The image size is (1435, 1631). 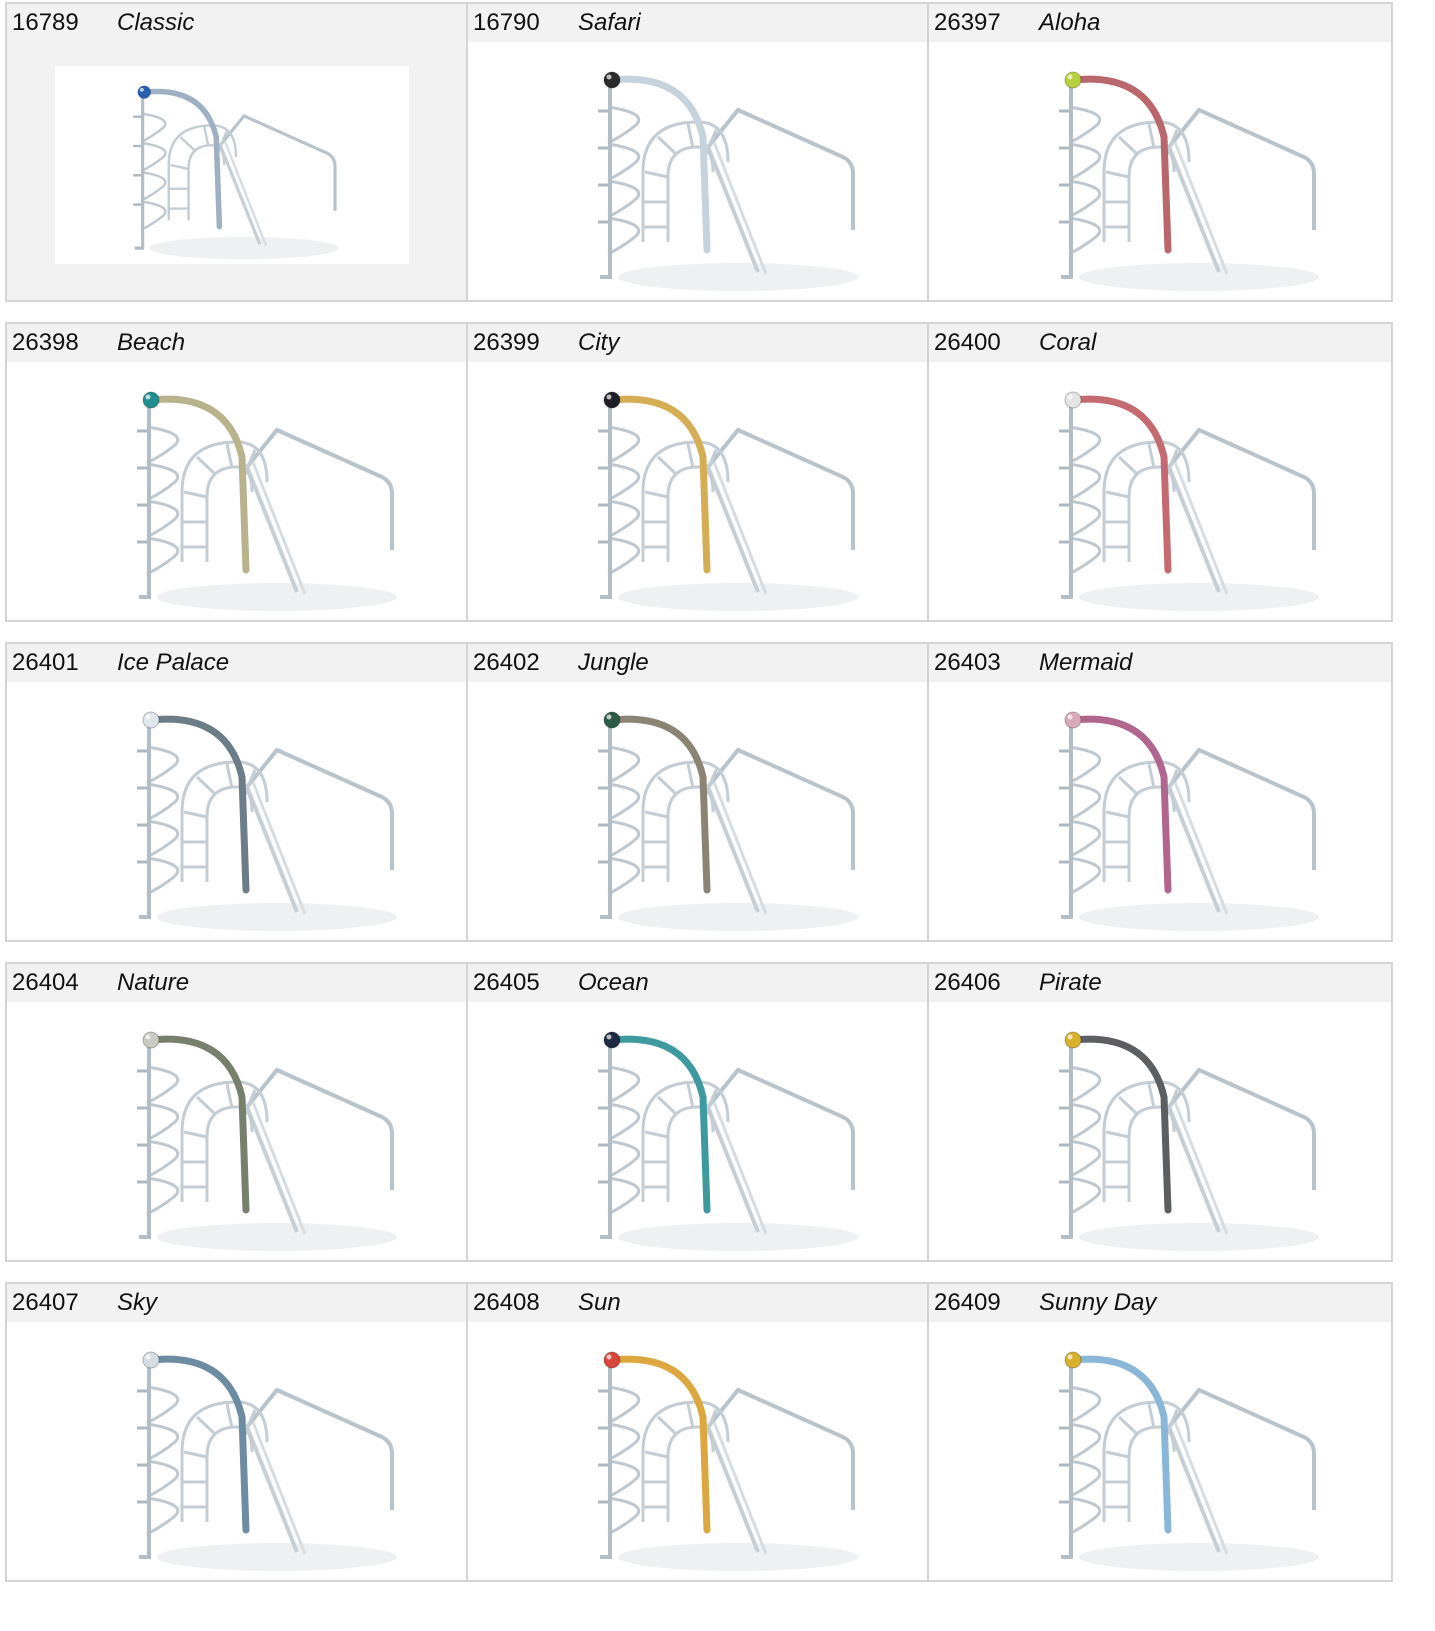 I want to click on variant-code: 26401, so click(x=45, y=662).